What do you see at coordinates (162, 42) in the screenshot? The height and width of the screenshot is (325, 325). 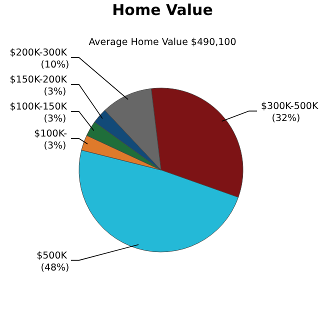 I see `chart-subtitle: Average Home Value $490,100` at bounding box center [162, 42].